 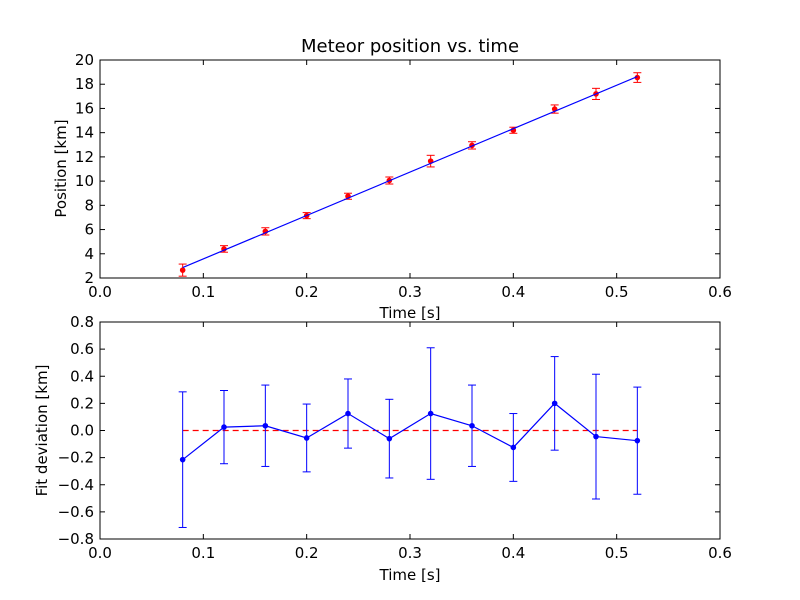 What do you see at coordinates (89, 278) in the screenshot?
I see `y-tick-label: 2` at bounding box center [89, 278].